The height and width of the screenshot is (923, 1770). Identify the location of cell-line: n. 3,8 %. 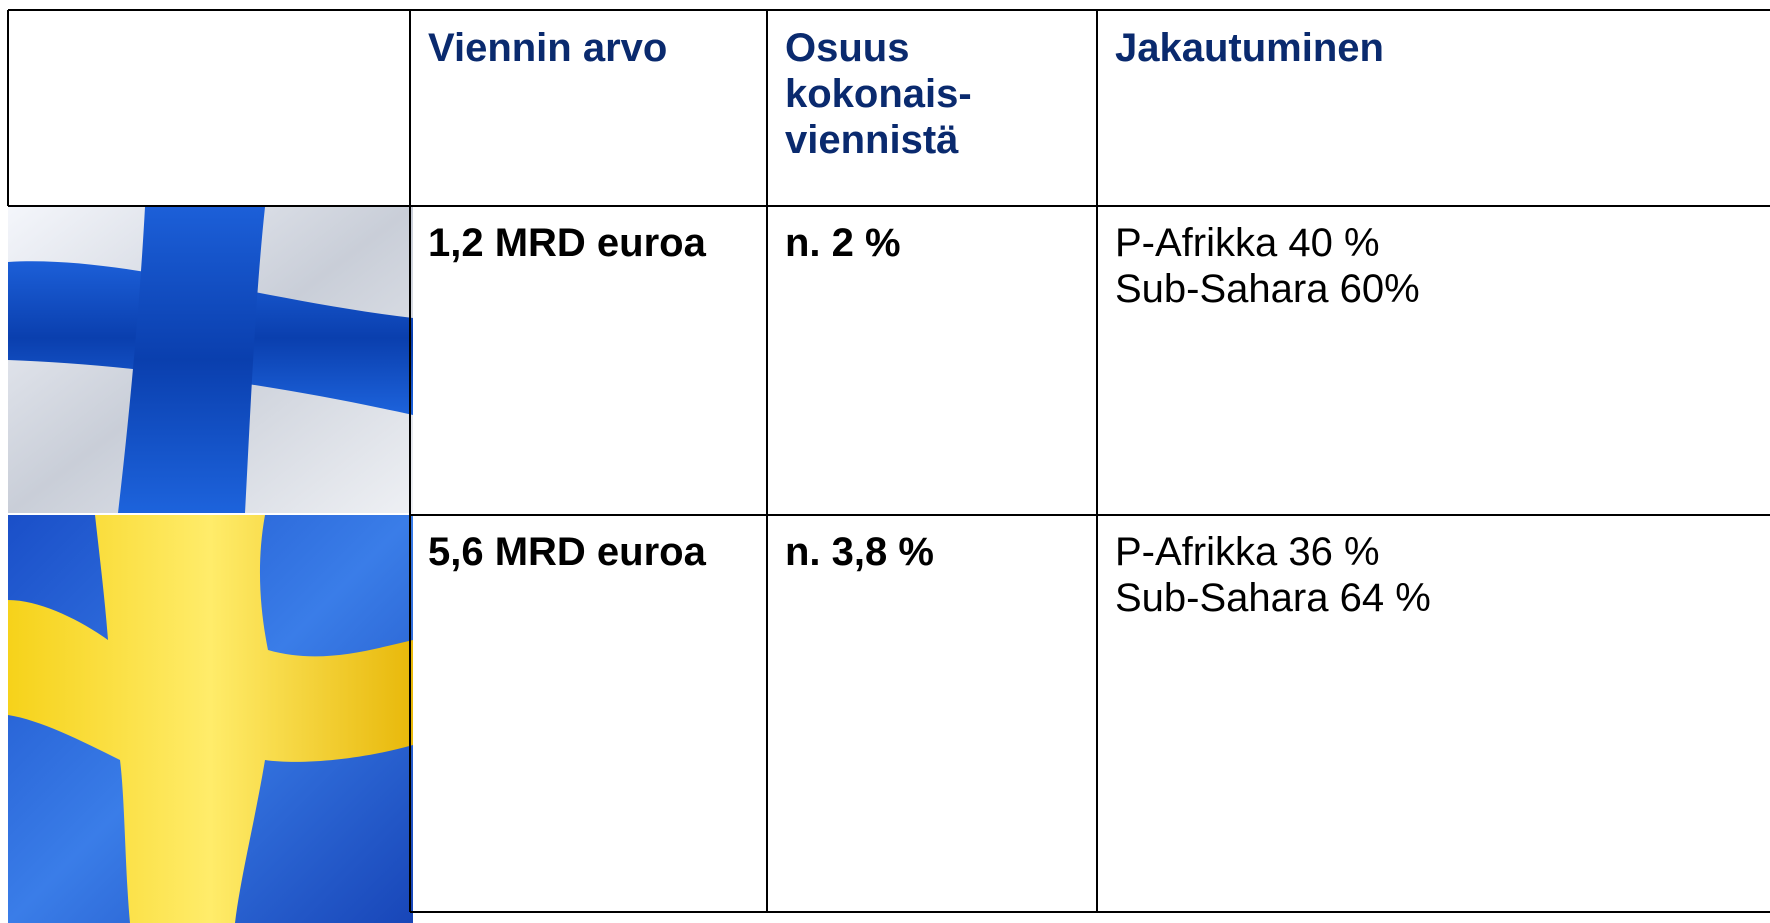
(859, 552).